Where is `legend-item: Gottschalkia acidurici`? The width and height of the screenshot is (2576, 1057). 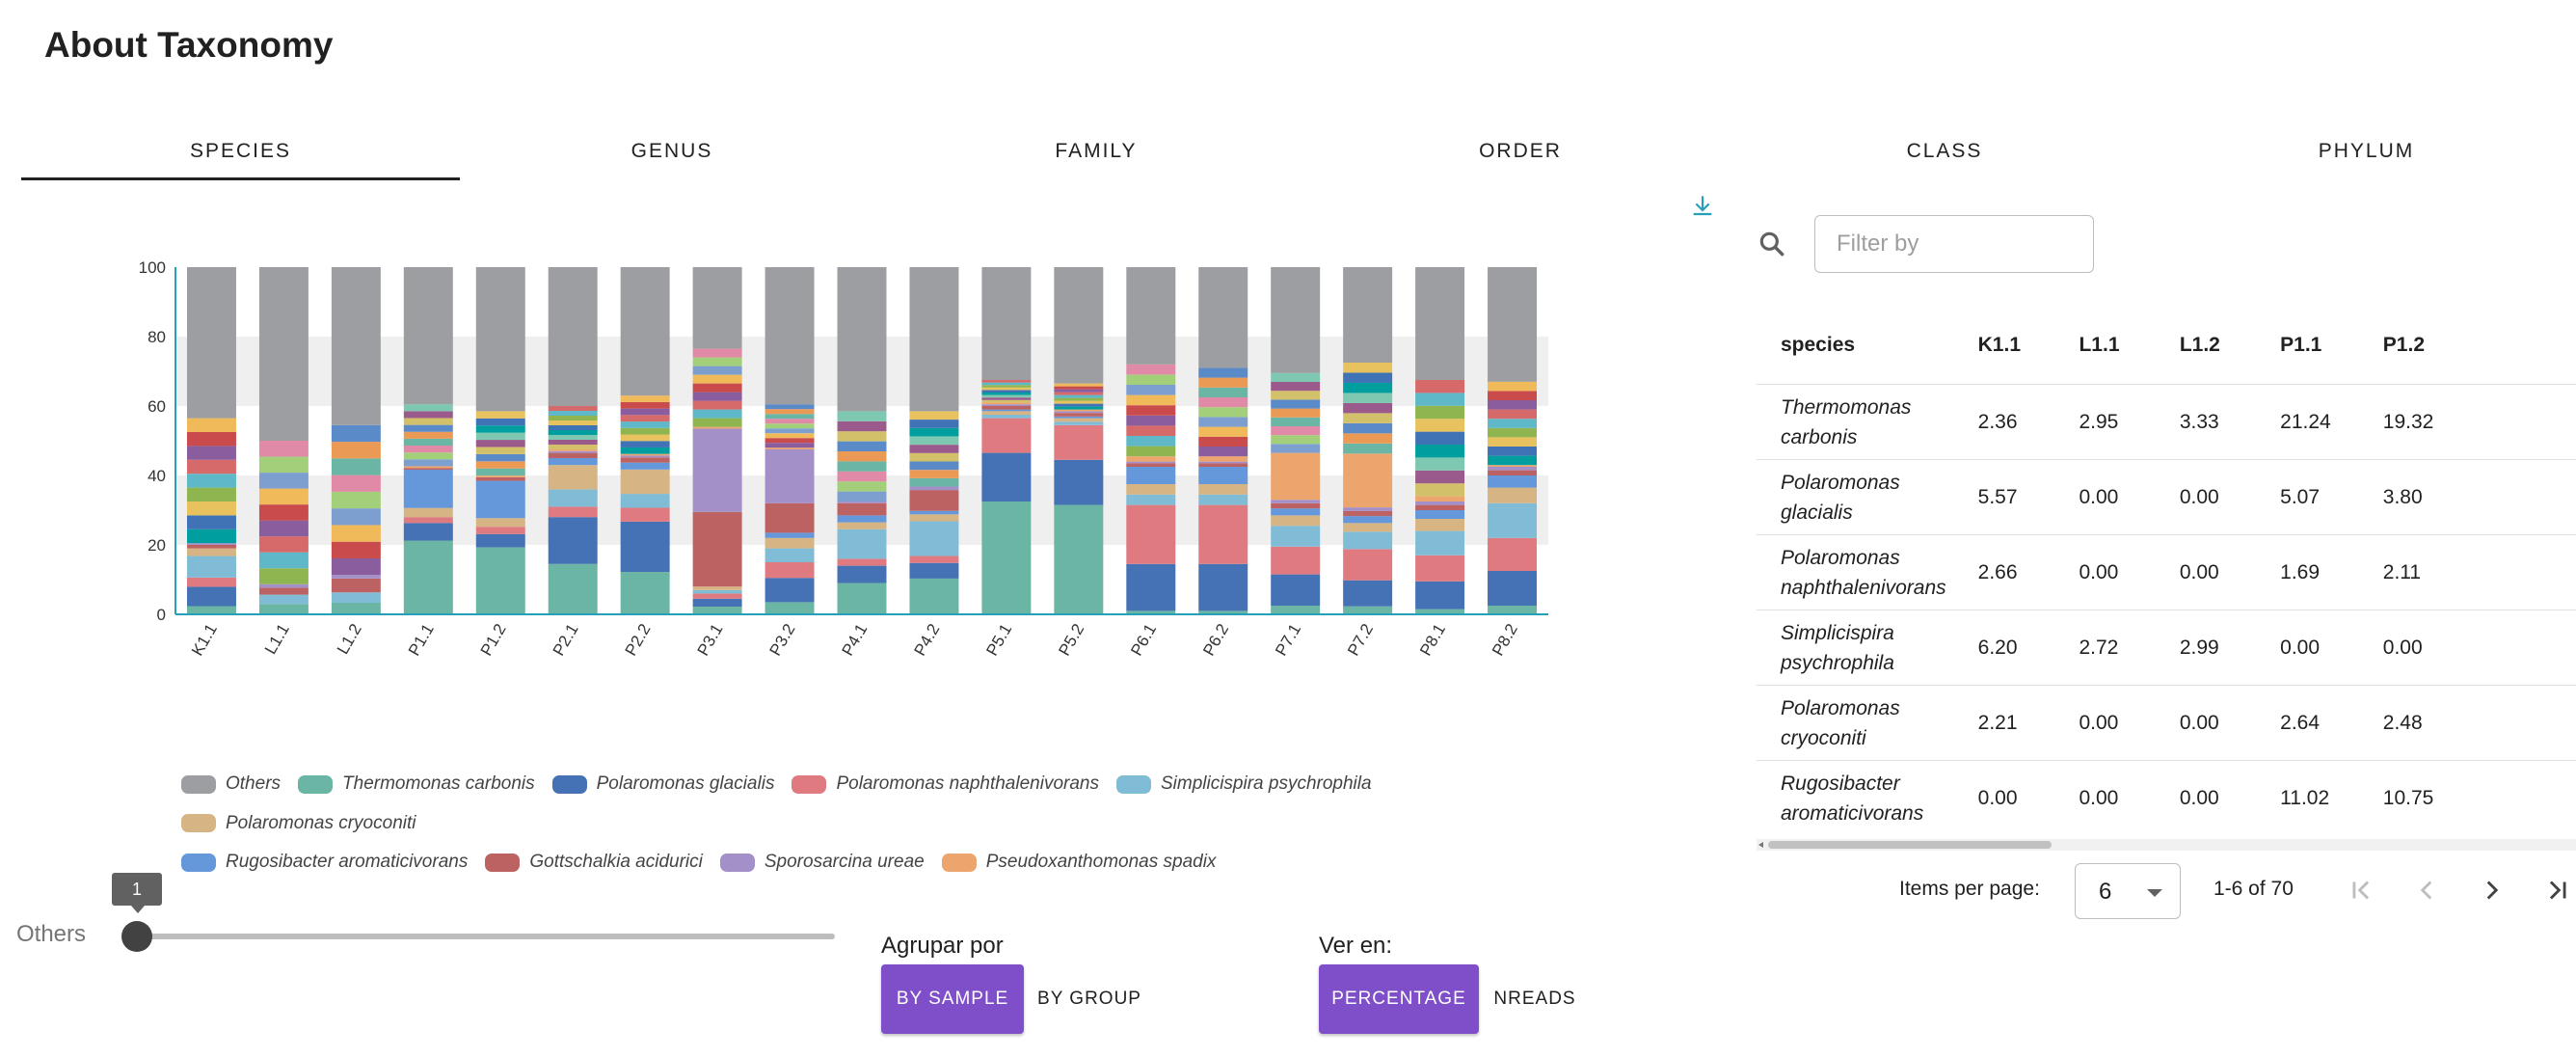
legend-item: Gottschalkia acidurici is located at coordinates (594, 862).